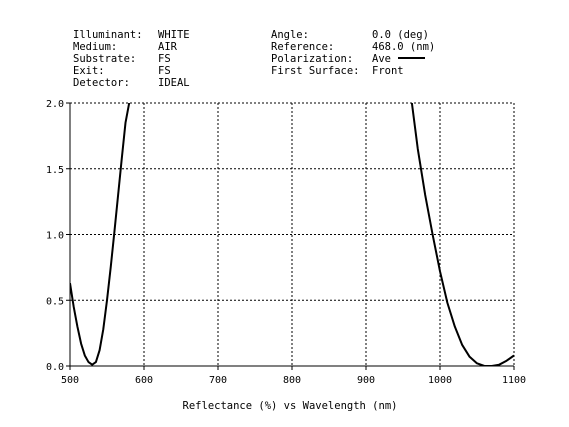 Image resolution: width=569 pixels, height=427 pixels. I want to click on info-value: 468.0 (nm), so click(403, 47).